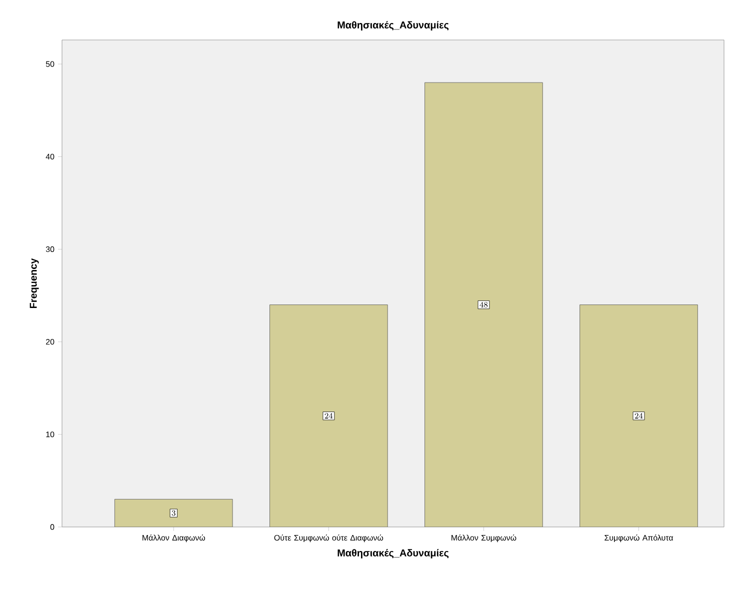 The height and width of the screenshot is (596, 741). What do you see at coordinates (393, 553) in the screenshot?
I see `x-axis-title: Μαθησιακές_Αδυναμίες` at bounding box center [393, 553].